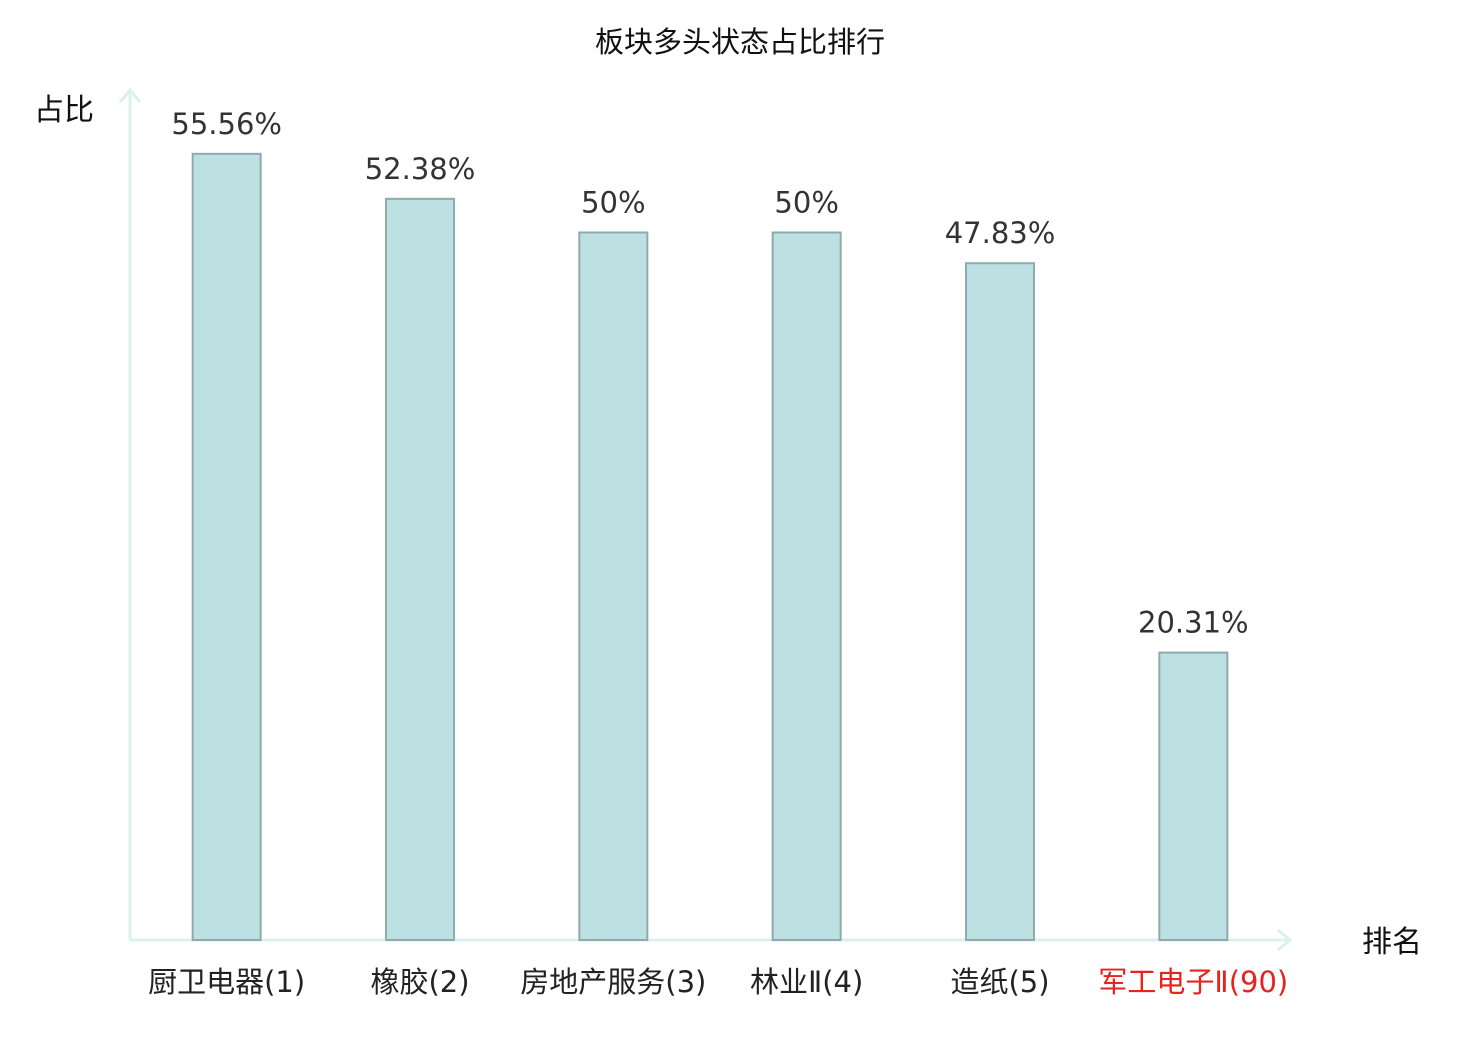  I want to click on x-tick-label: 造纸(5), so click(1000, 982).